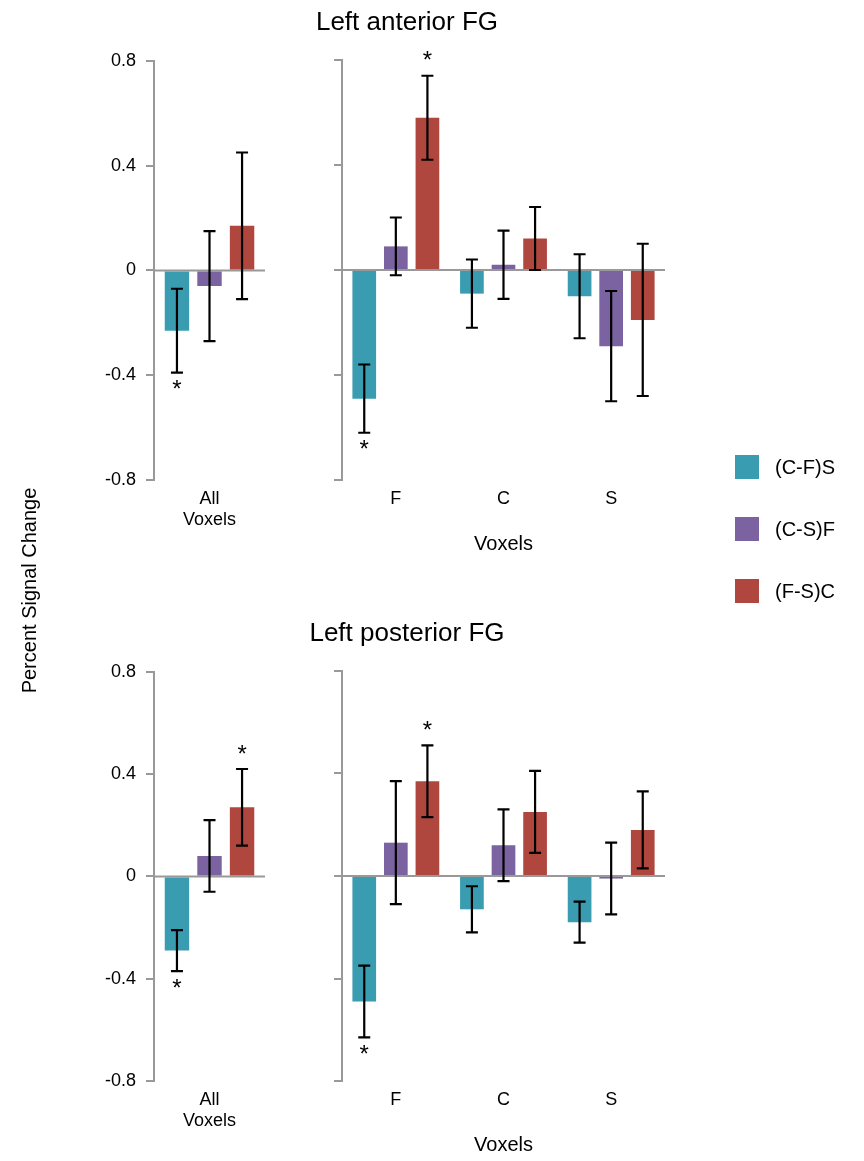 This screenshot has width=864, height=1161. What do you see at coordinates (805, 467) in the screenshot?
I see `legend-label: (C-F)S` at bounding box center [805, 467].